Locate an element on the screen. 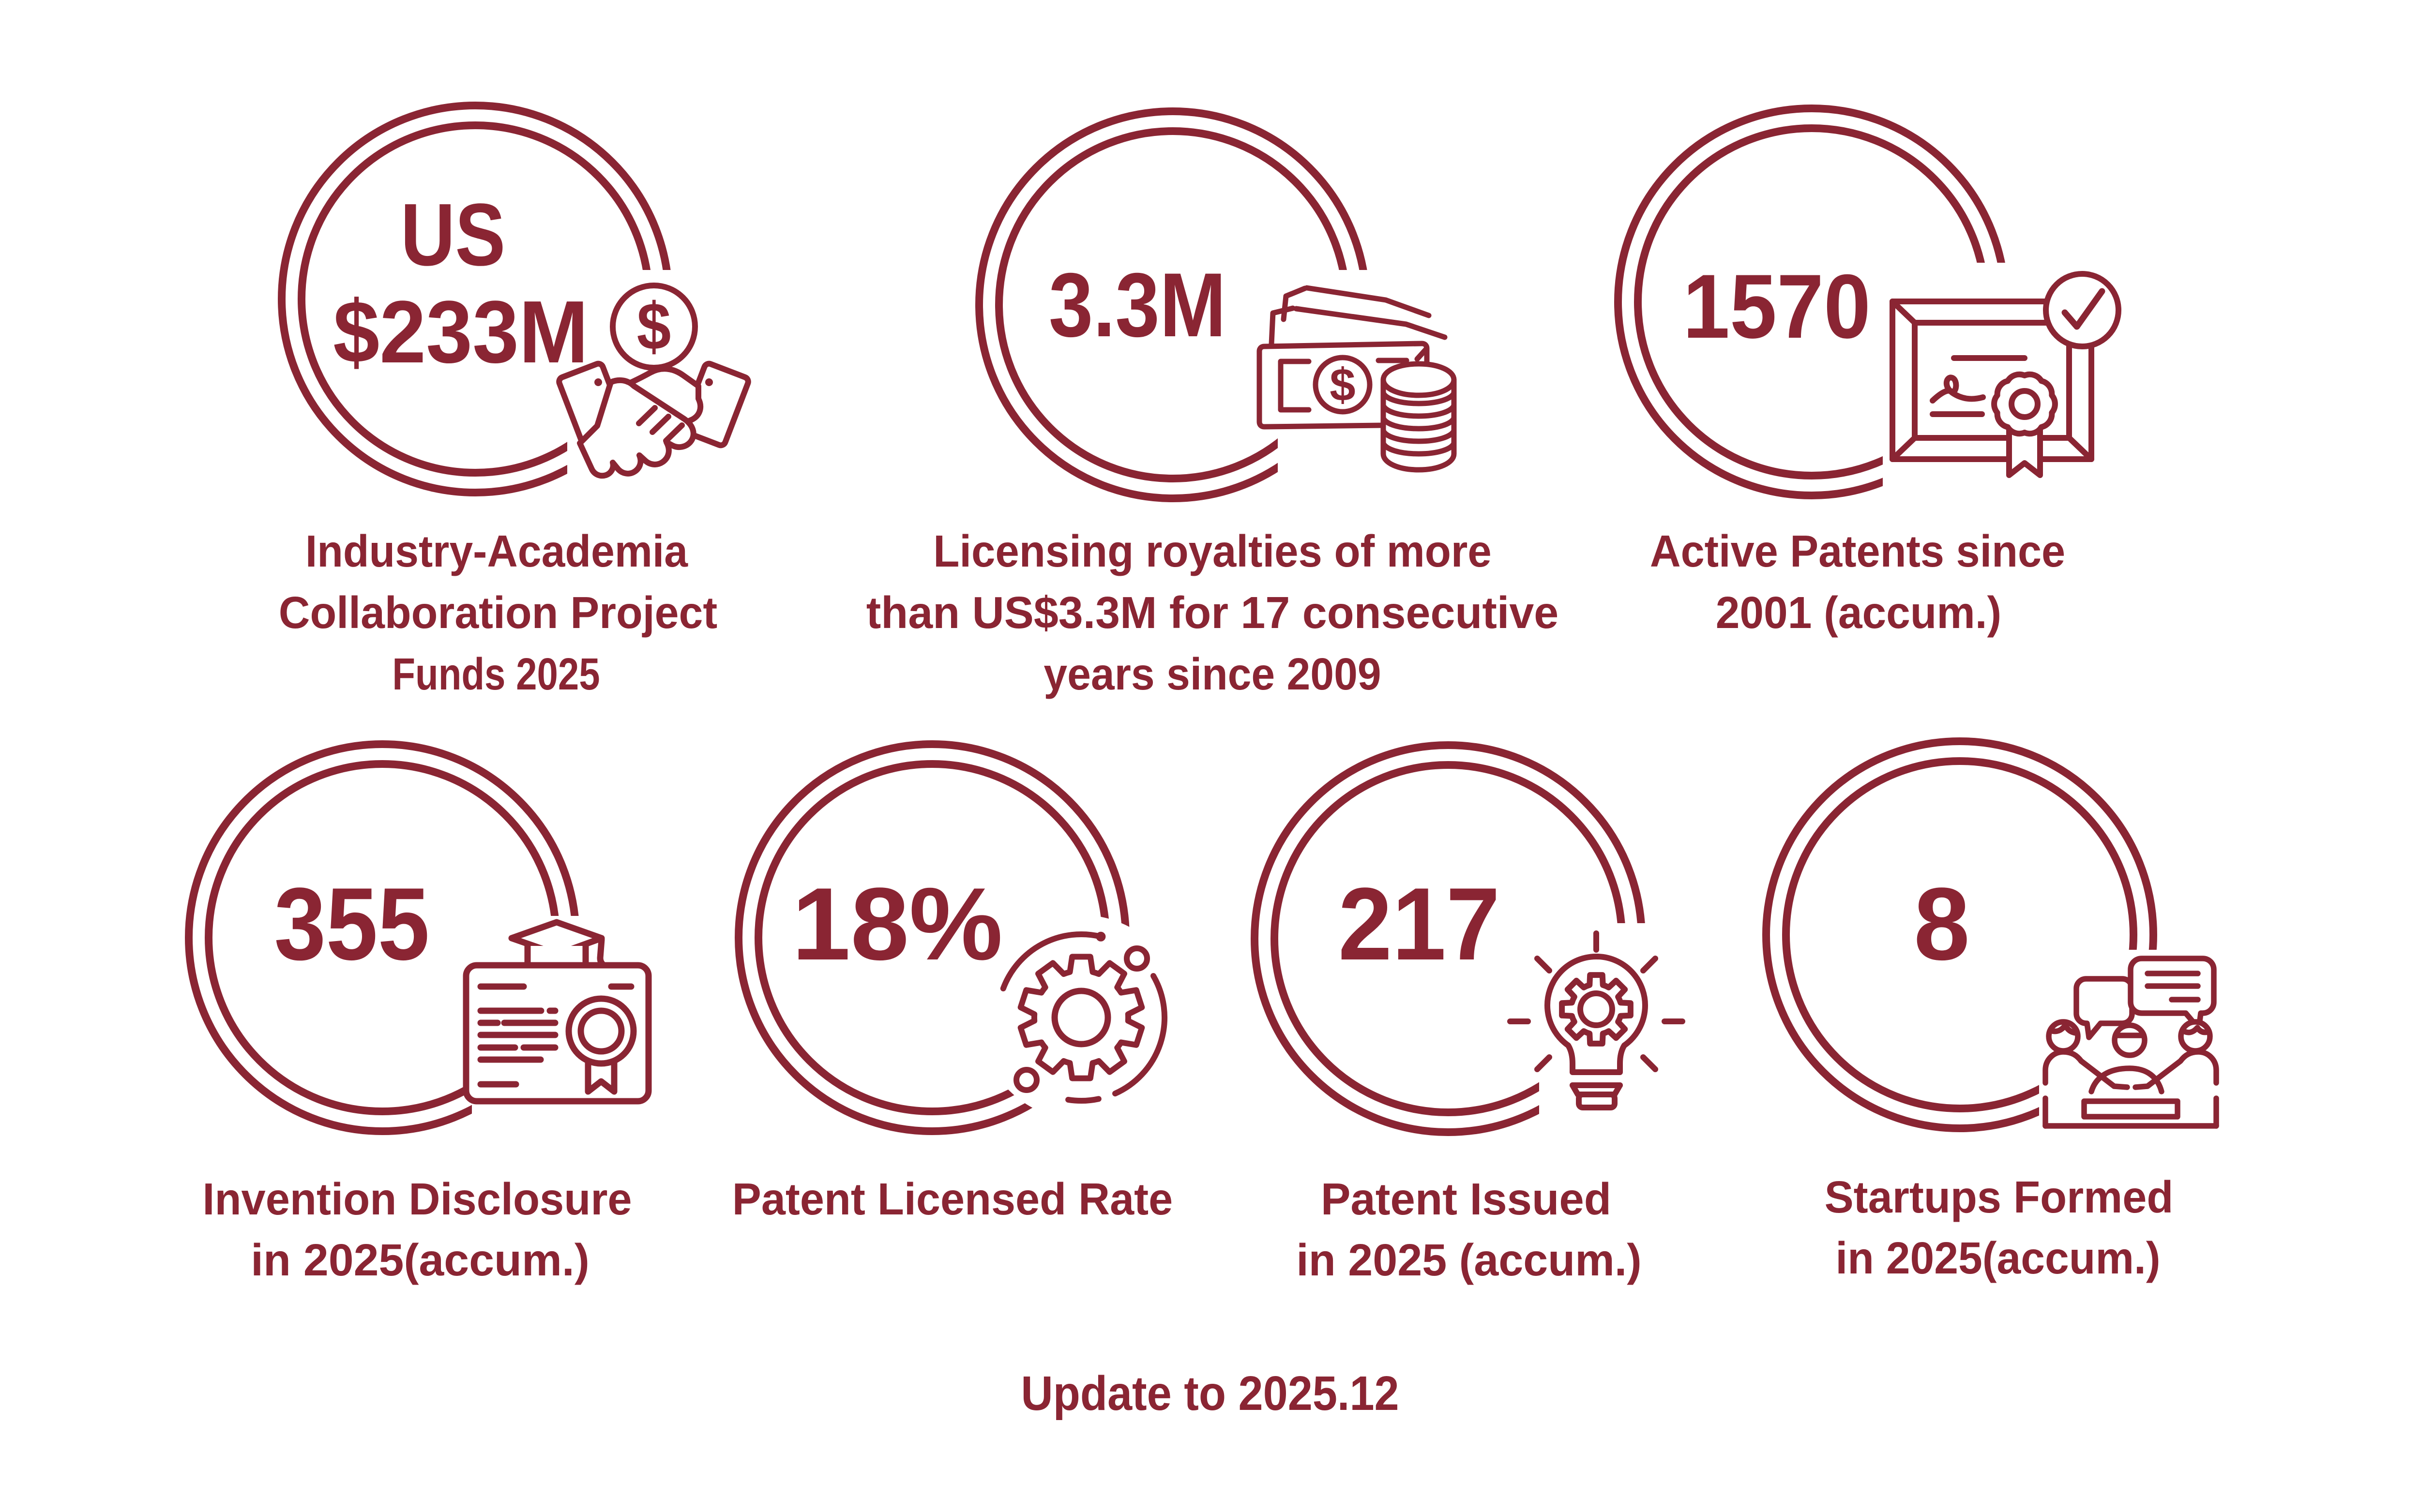 The image size is (2420, 1512). svg-text: $233M is located at coordinates (461, 331).